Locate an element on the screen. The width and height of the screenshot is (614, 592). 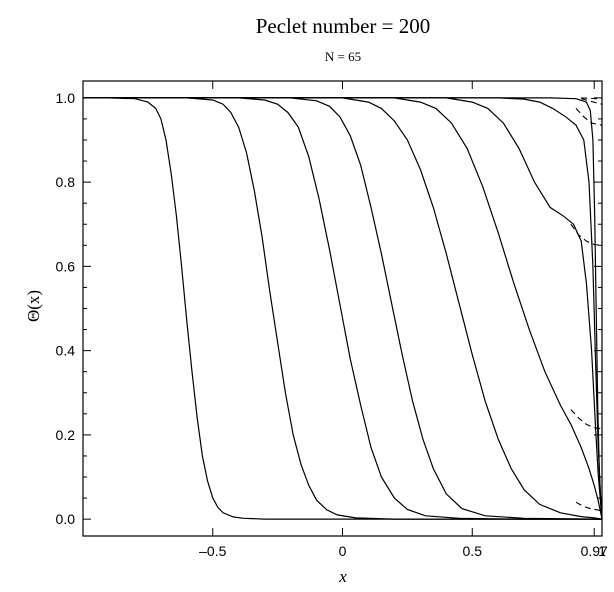
x-tick-label: 0.97 is located at coordinates (594, 551).